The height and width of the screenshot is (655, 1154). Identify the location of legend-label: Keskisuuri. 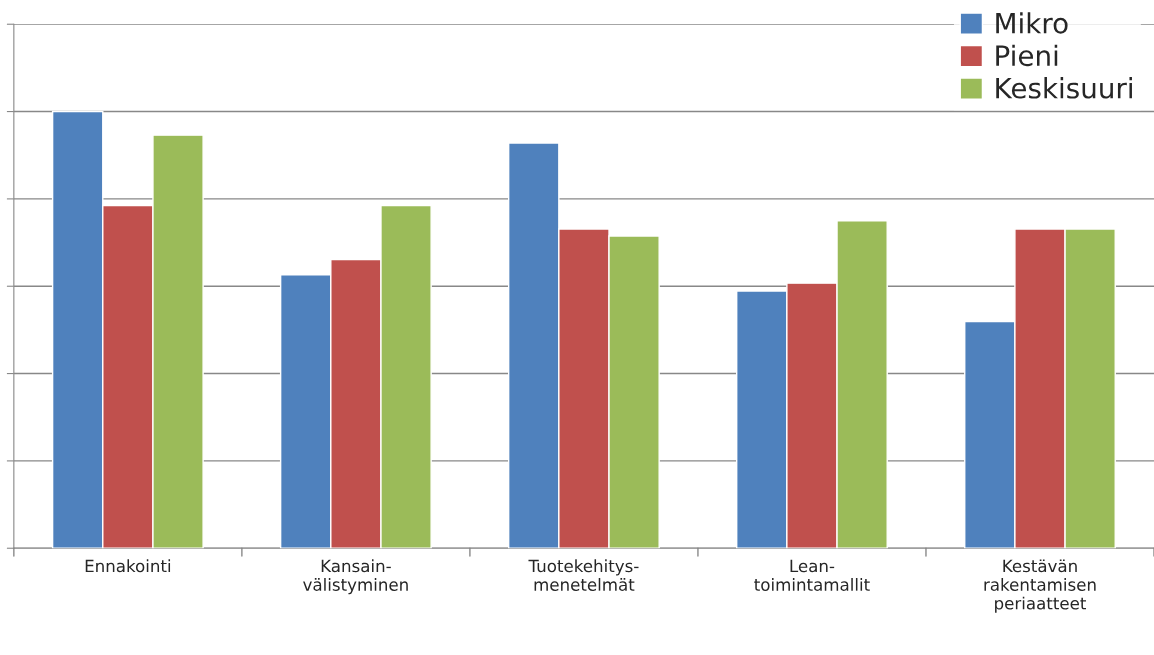
(1064, 88).